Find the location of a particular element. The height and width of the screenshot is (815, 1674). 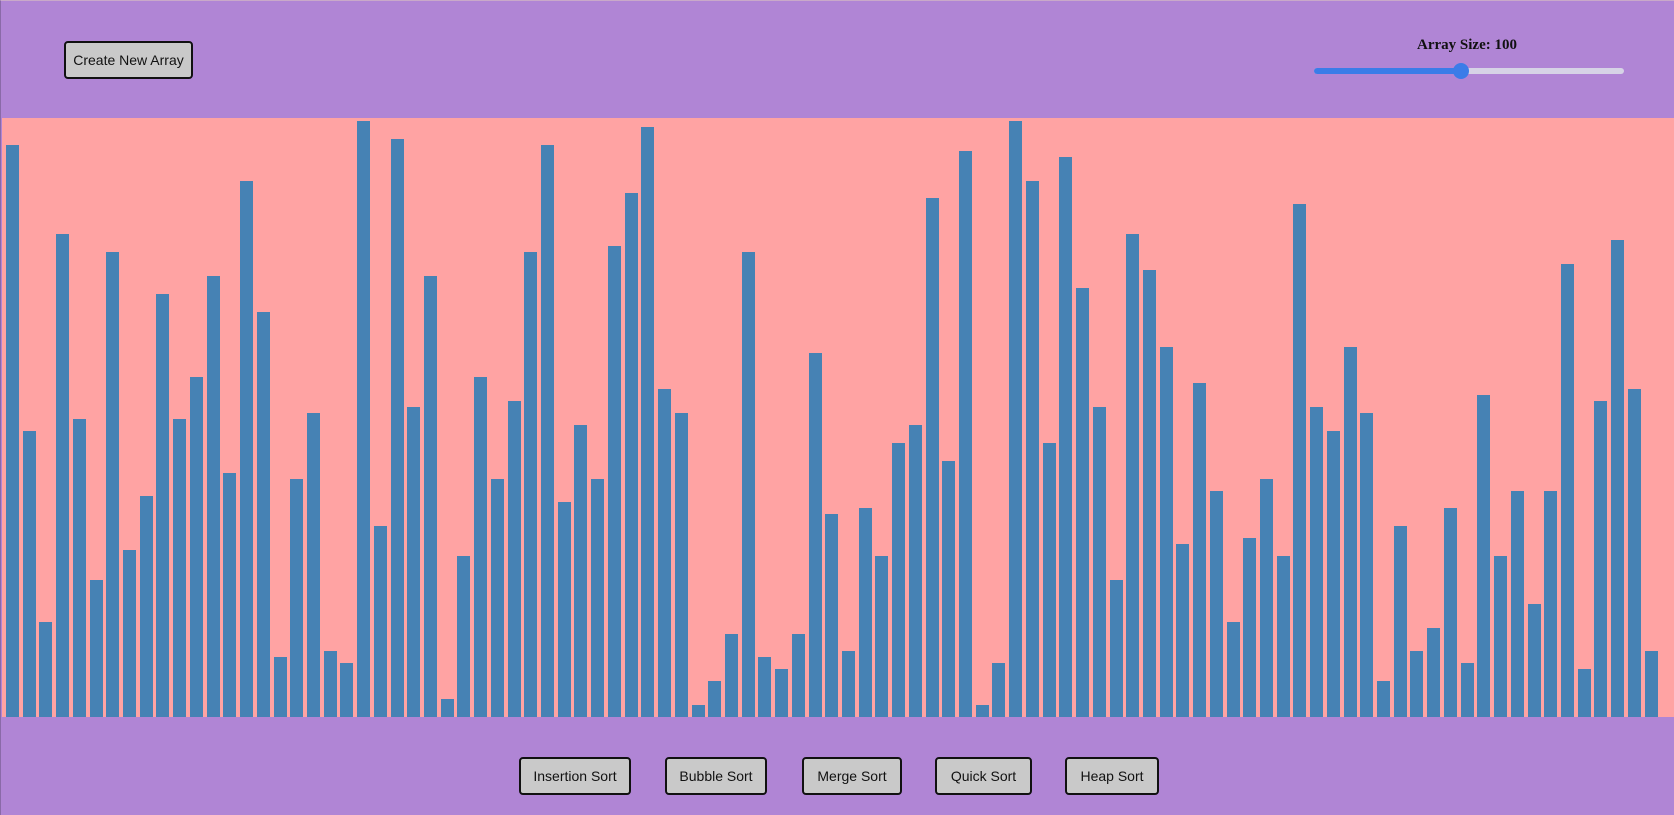

merge-sort-button: Merge Sort is located at coordinates (852, 776).